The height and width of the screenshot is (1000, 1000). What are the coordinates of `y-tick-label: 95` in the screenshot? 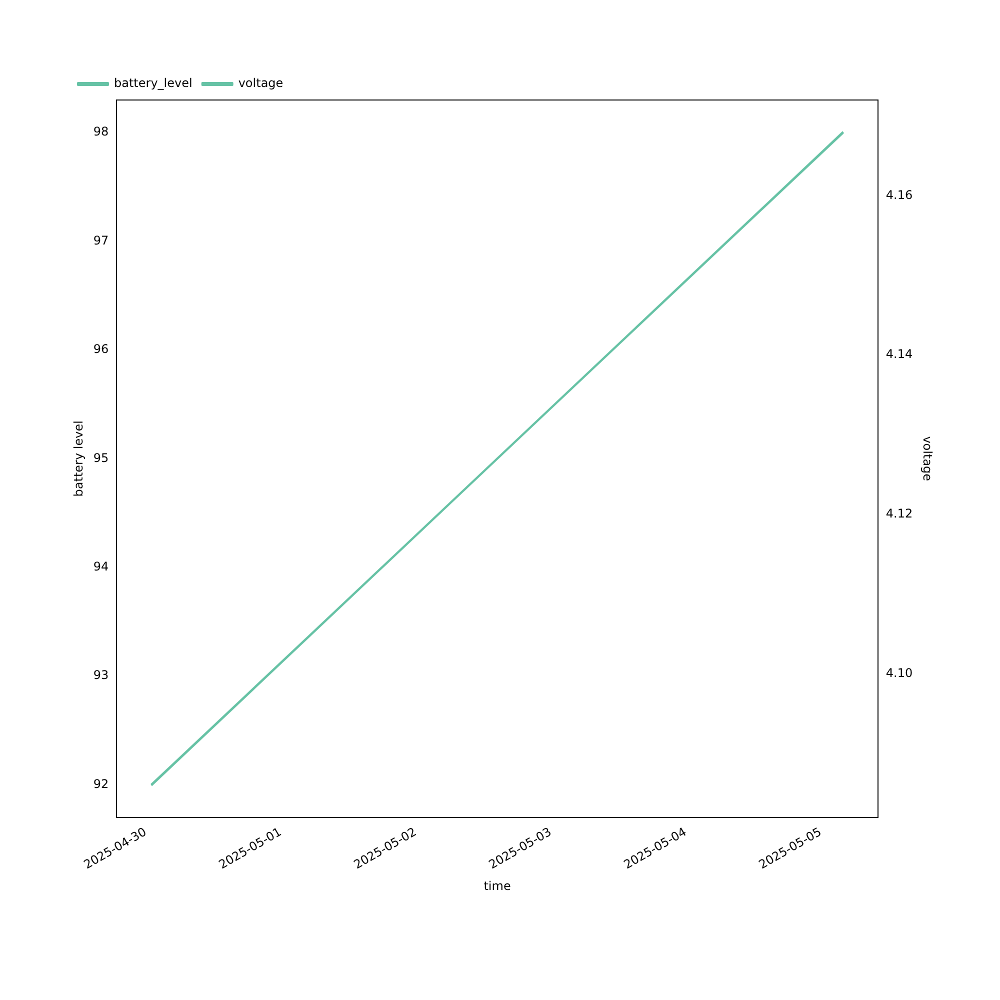 It's located at (101, 457).